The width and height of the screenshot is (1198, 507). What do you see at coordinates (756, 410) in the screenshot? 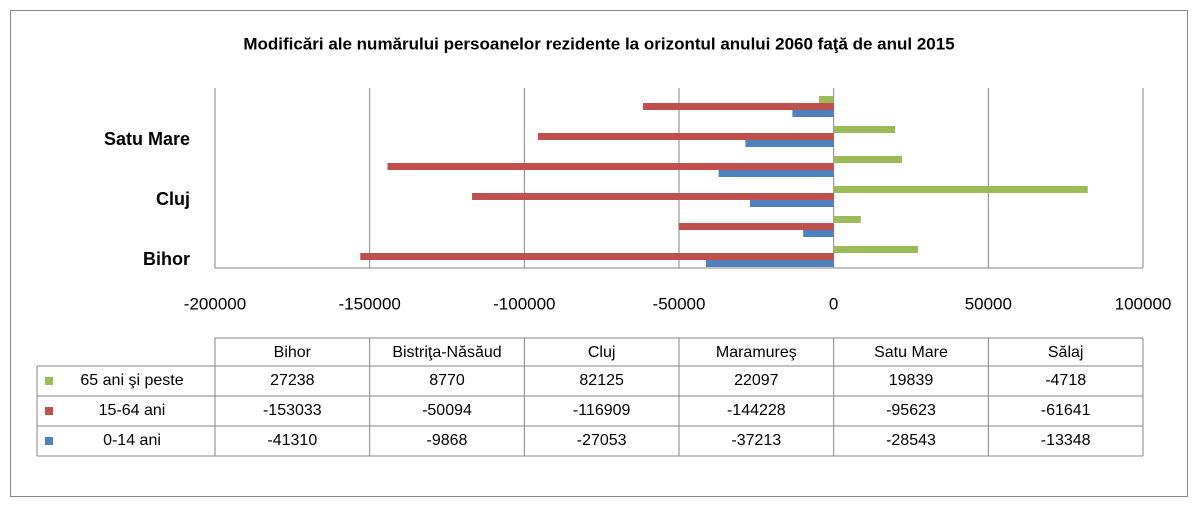
I see `table-cell: -144228` at bounding box center [756, 410].